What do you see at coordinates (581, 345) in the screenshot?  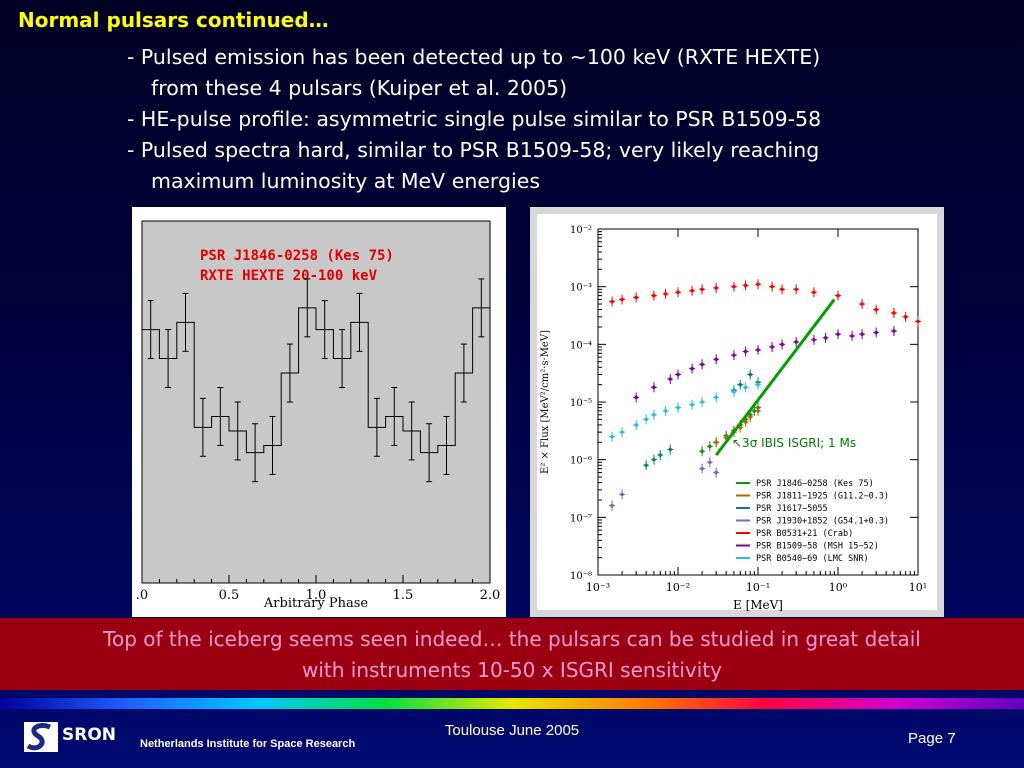 I see `y-tick-label: 10⁻⁴` at bounding box center [581, 345].